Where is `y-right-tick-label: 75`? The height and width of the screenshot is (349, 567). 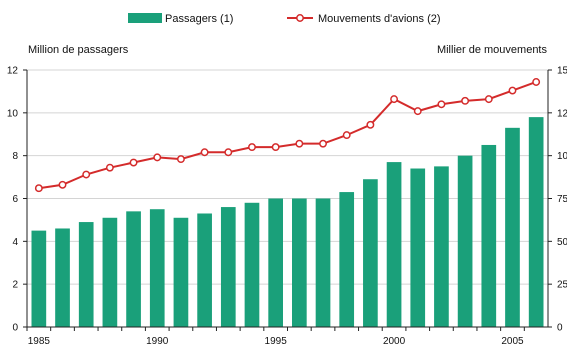
y-right-tick-label: 75 is located at coordinates (562, 199).